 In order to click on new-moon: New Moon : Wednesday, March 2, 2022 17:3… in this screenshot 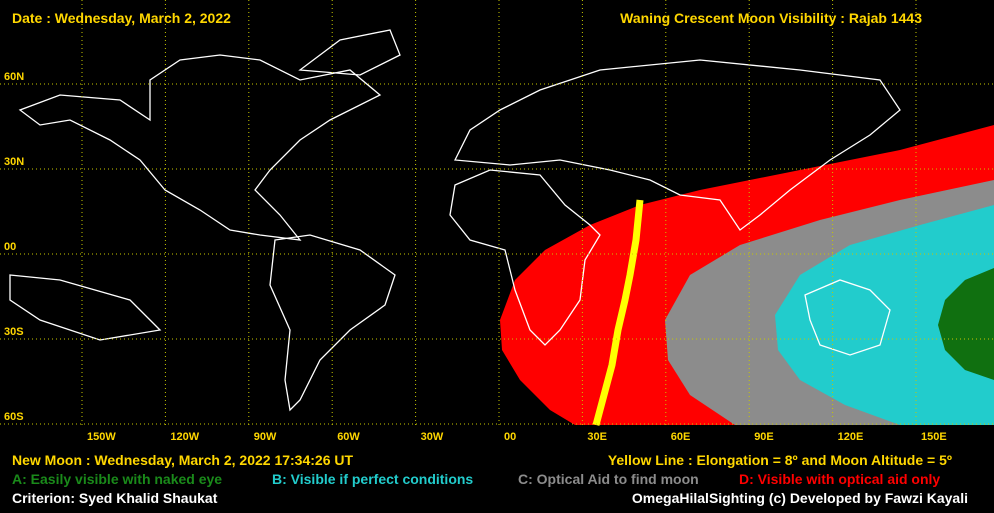, I will do `click(182, 460)`.